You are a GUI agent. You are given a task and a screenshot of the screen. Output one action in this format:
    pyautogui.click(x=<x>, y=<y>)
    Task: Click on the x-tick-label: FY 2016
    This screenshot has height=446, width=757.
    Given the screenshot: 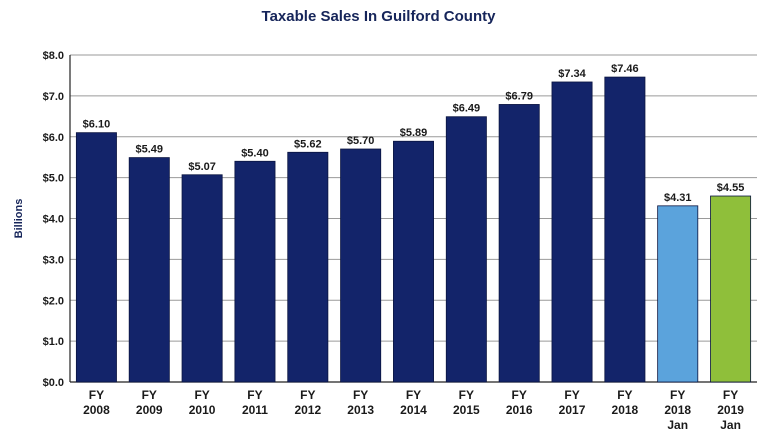 What is the action you would take?
    pyautogui.click(x=519, y=402)
    